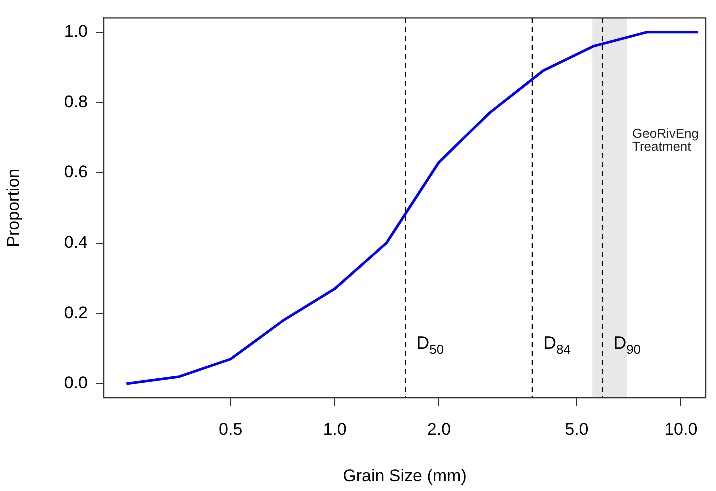  I want to click on x-tick-label: 0.5, so click(231, 429).